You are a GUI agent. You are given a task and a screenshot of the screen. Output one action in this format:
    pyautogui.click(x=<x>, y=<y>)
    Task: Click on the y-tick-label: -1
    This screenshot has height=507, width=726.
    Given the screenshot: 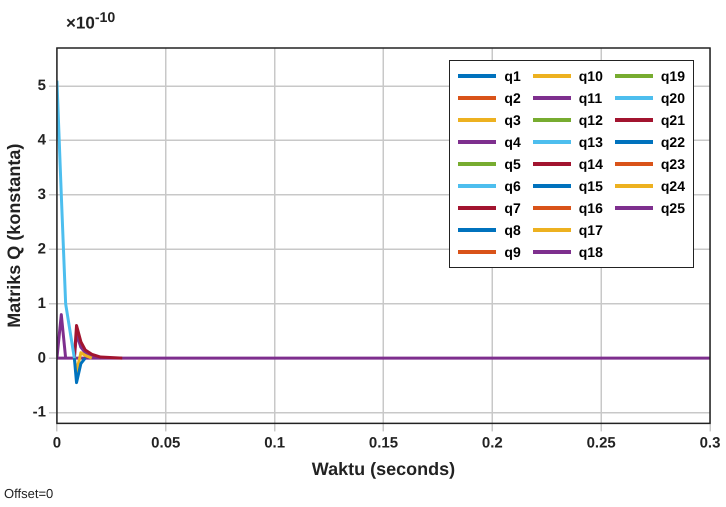 What is the action you would take?
    pyautogui.click(x=39, y=412)
    